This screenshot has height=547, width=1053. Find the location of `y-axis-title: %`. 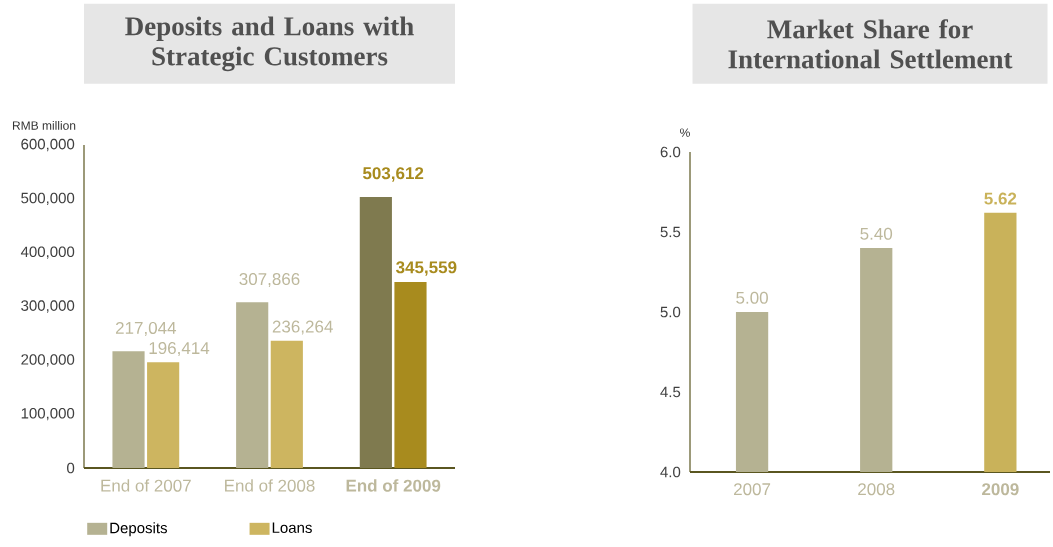

y-axis-title: % is located at coordinates (685, 132).